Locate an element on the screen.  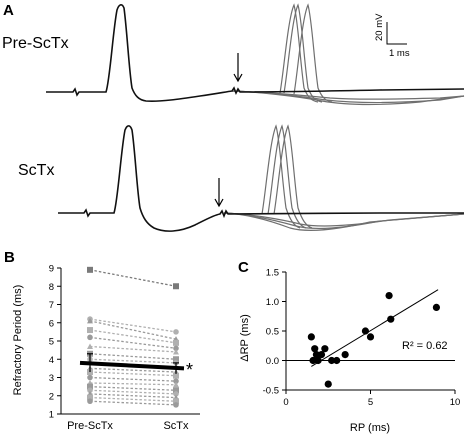
panel-b-letter: B is located at coordinates (9, 257).